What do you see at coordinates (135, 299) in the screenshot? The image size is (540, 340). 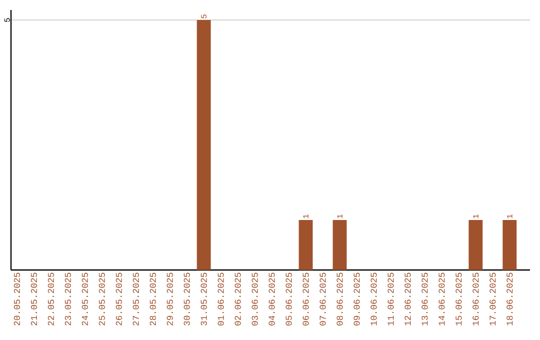 I see `x-tick-label: 27.05.2025` at bounding box center [135, 299].